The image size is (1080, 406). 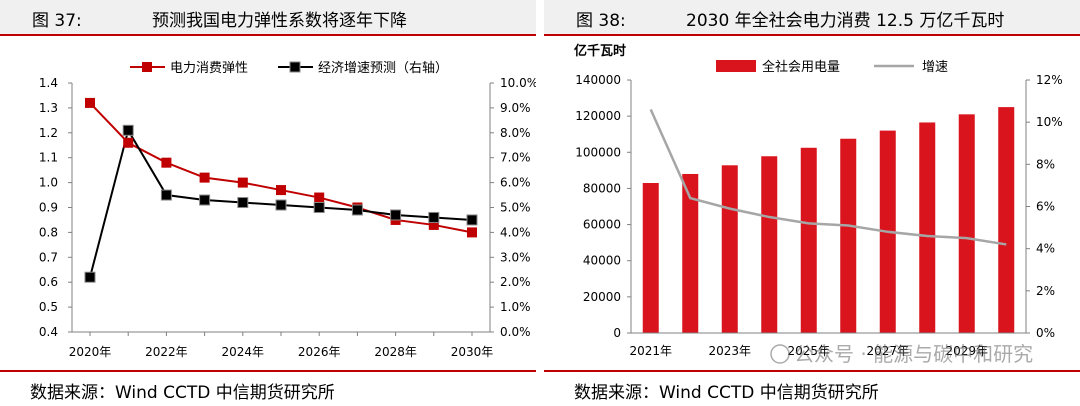 What do you see at coordinates (243, 352) in the screenshot?
I see `x-tick-label: 2024年` at bounding box center [243, 352].